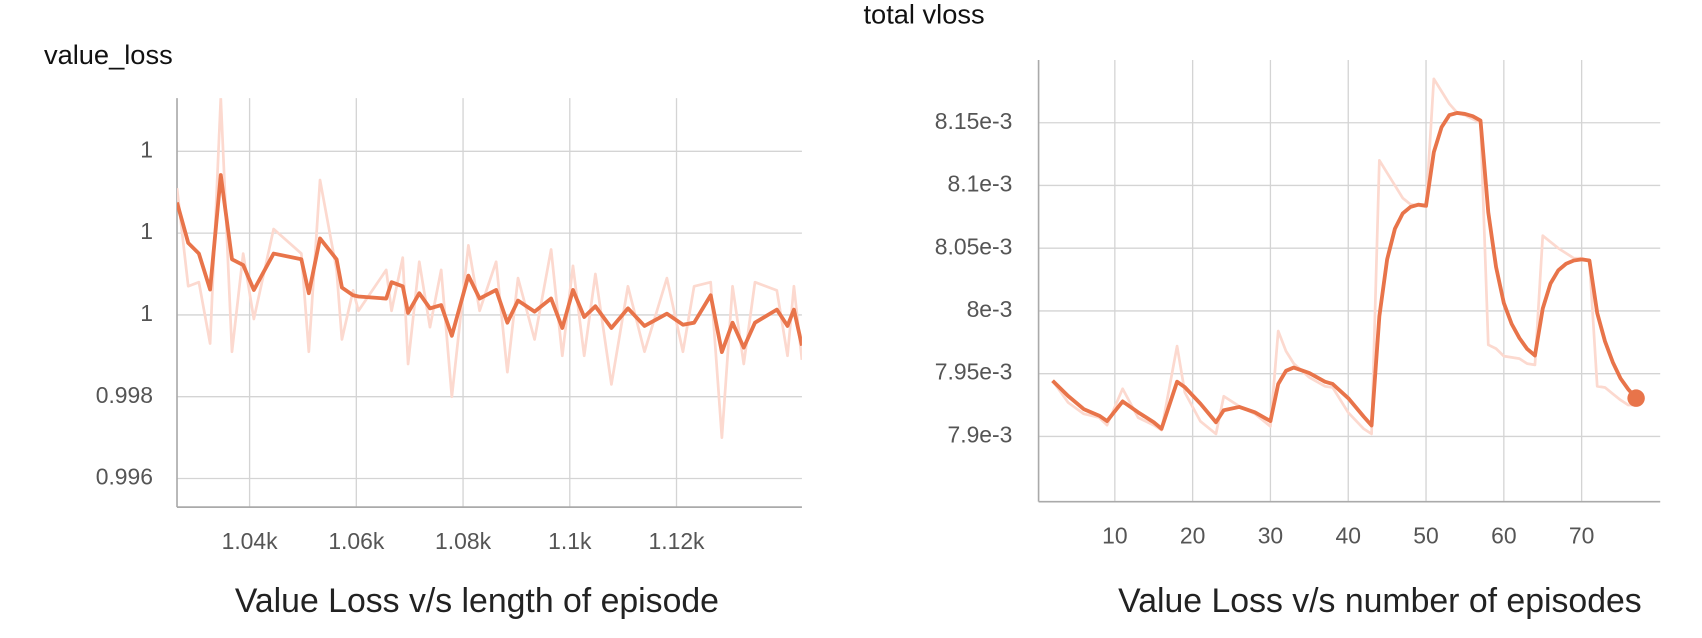  What do you see at coordinates (1380, 601) in the screenshot?
I see `caption: Value Loss v/s number of episodes` at bounding box center [1380, 601].